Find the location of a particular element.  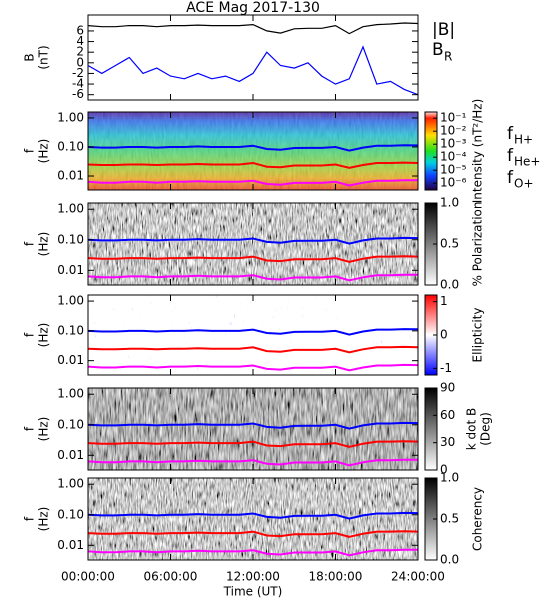

colorbar-tick-label: 10⁻⁵ is located at coordinates (453, 170).